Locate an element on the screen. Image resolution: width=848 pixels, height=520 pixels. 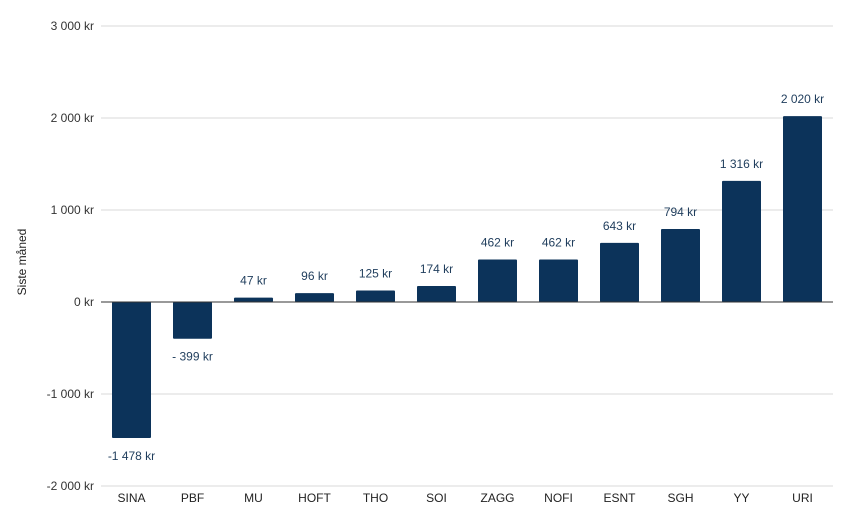
x-tick-label: THO is located at coordinates (375, 498).